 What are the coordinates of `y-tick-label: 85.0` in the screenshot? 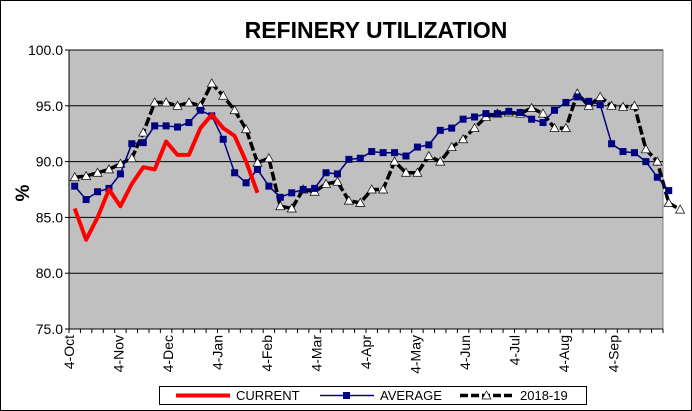 It's located at (49, 217).